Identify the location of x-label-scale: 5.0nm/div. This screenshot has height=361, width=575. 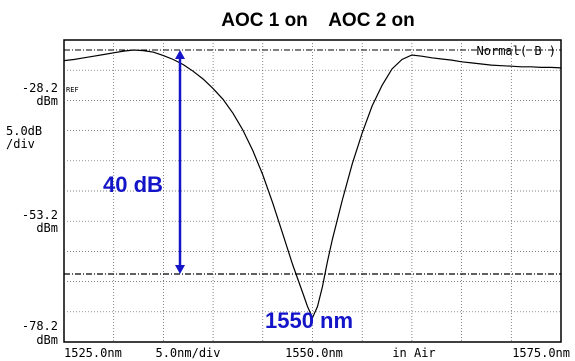
(187, 353).